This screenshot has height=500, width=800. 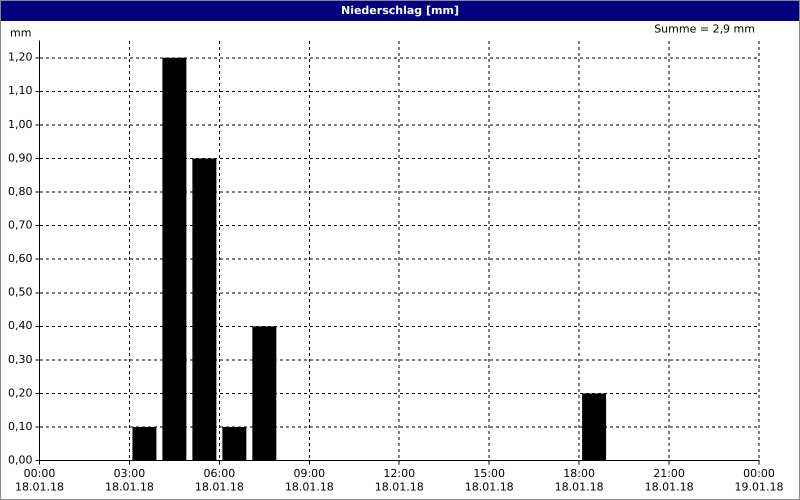 I want to click on y-tick-label: 0,50, so click(x=20, y=292).